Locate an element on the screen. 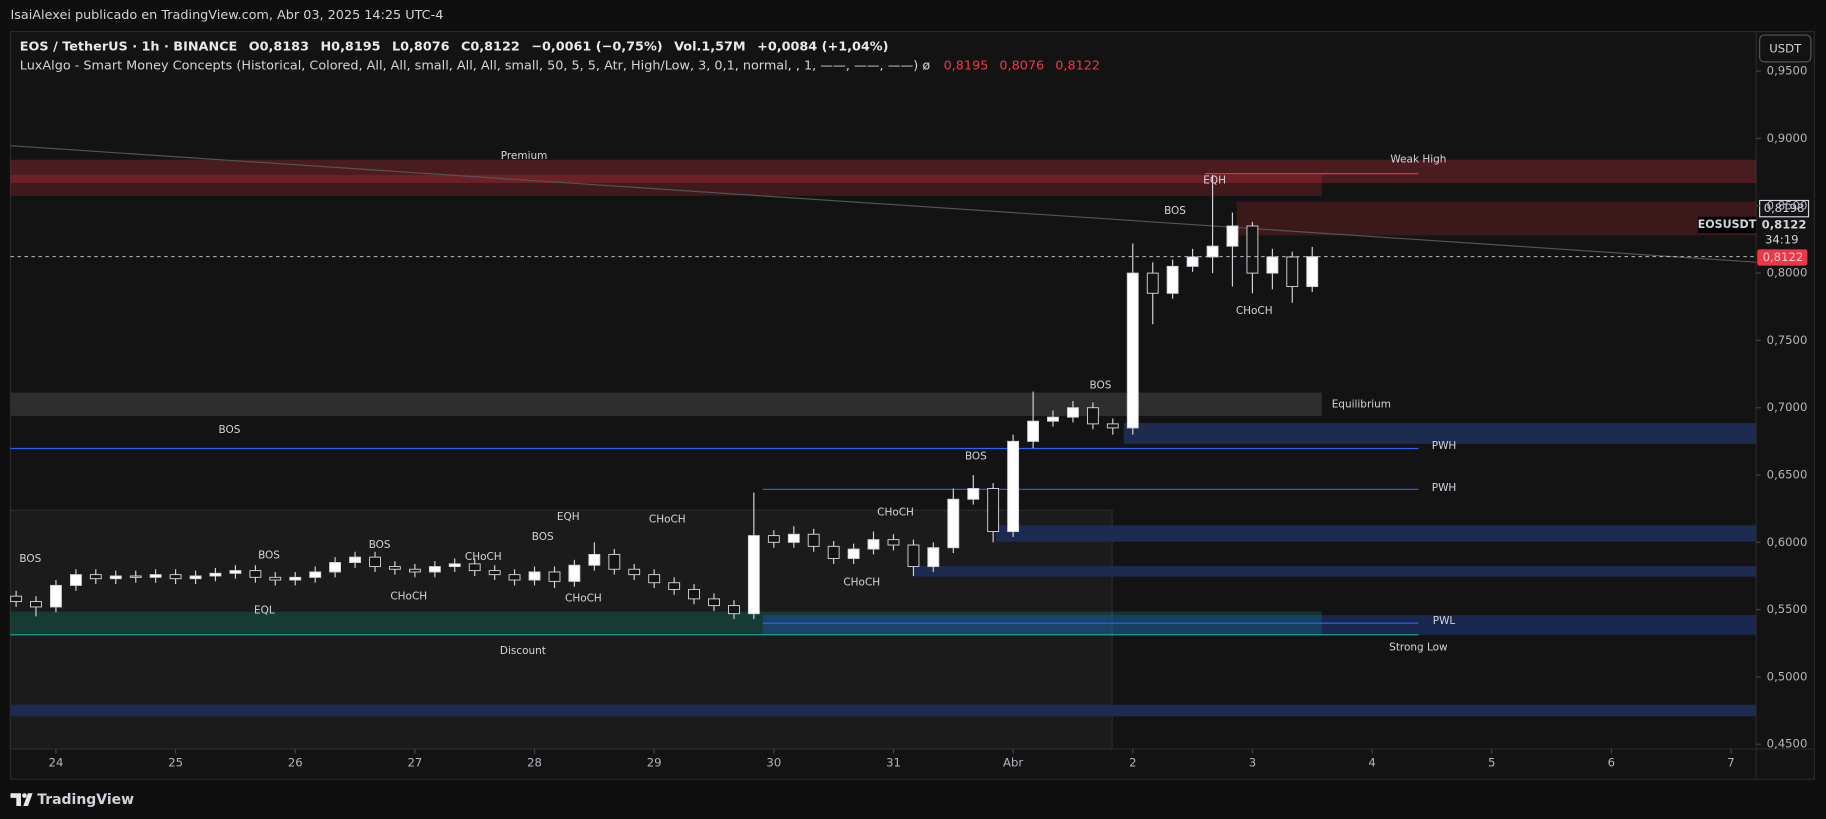 This screenshot has width=1826, height=819. y-tick-label: 0,7500 is located at coordinates (1787, 340).